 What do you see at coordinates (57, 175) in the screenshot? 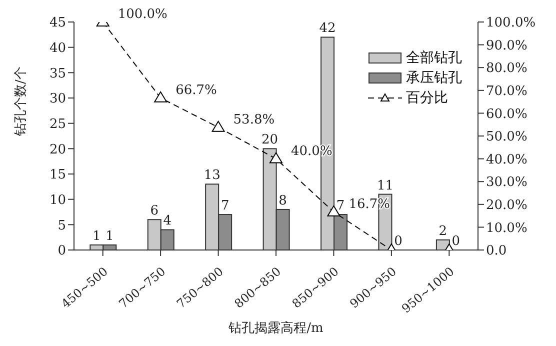
I see `y-tick-label: 15` at bounding box center [57, 175].